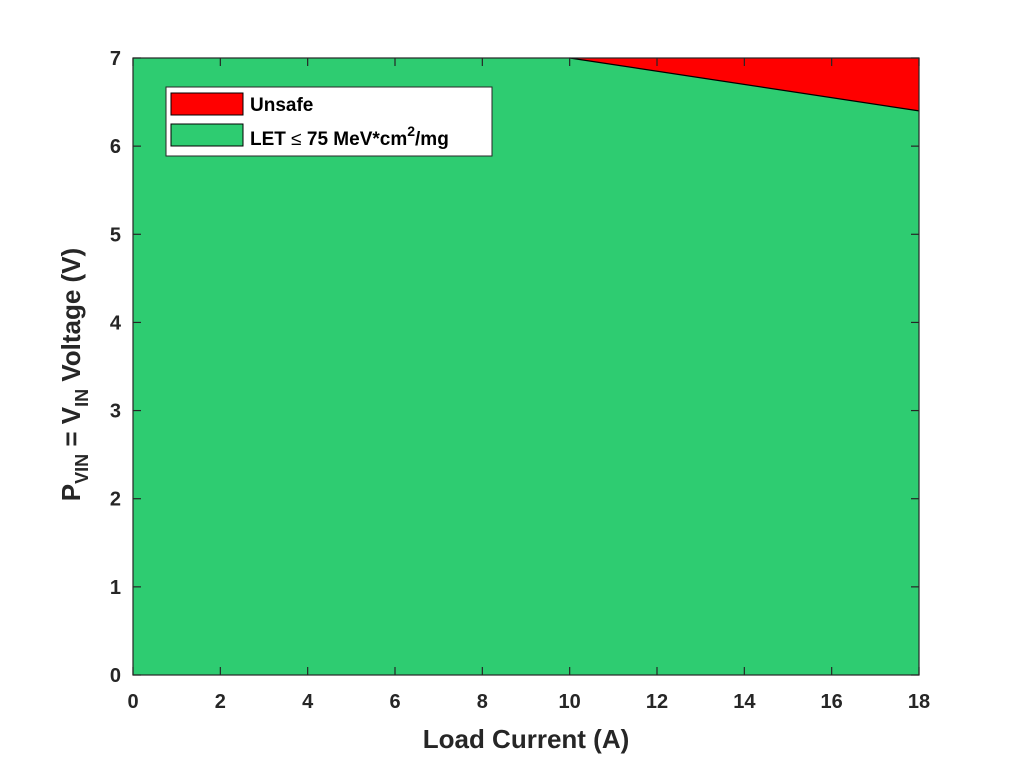 The width and height of the screenshot is (1016, 760). Describe the element at coordinates (115, 235) in the screenshot. I see `y-tick-label: 5` at that location.